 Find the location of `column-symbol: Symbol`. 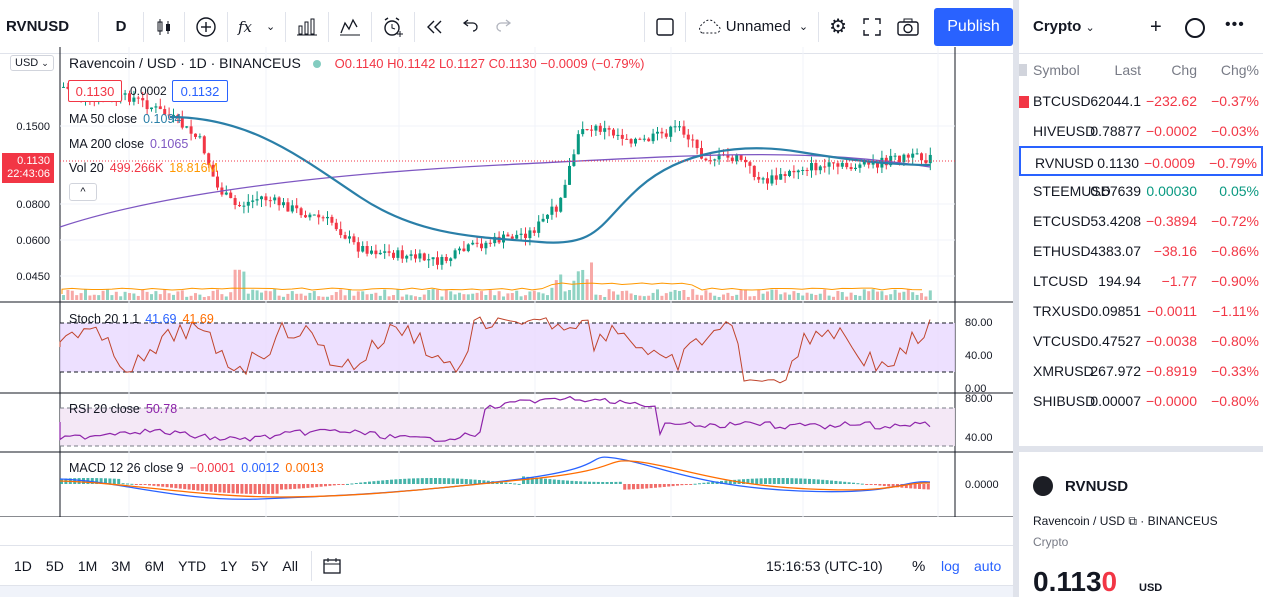

column-symbol: Symbol is located at coordinates (1056, 70).